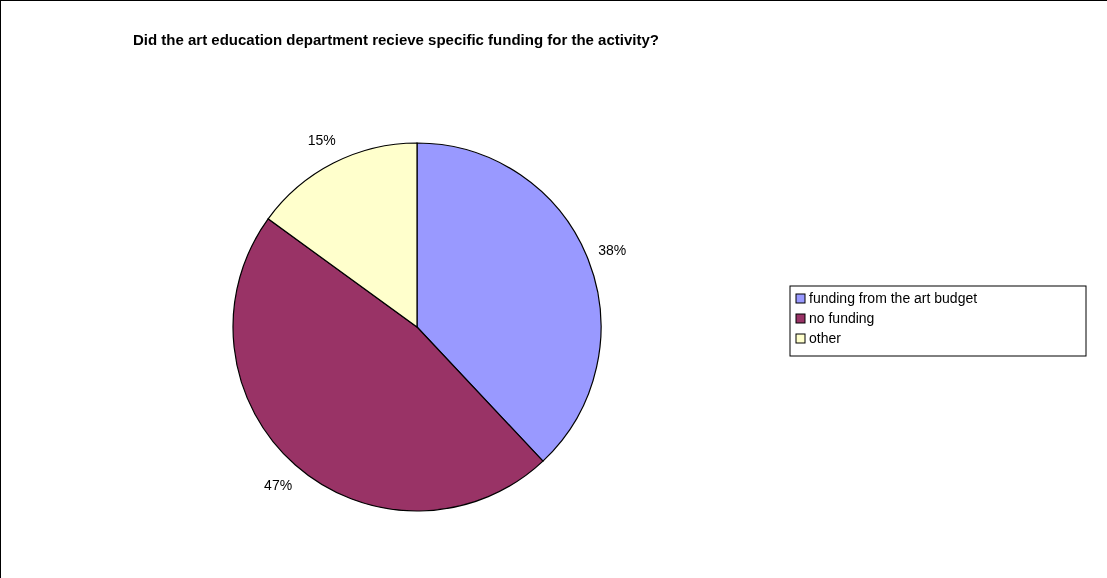  I want to click on legend-label: no funding, so click(842, 318).